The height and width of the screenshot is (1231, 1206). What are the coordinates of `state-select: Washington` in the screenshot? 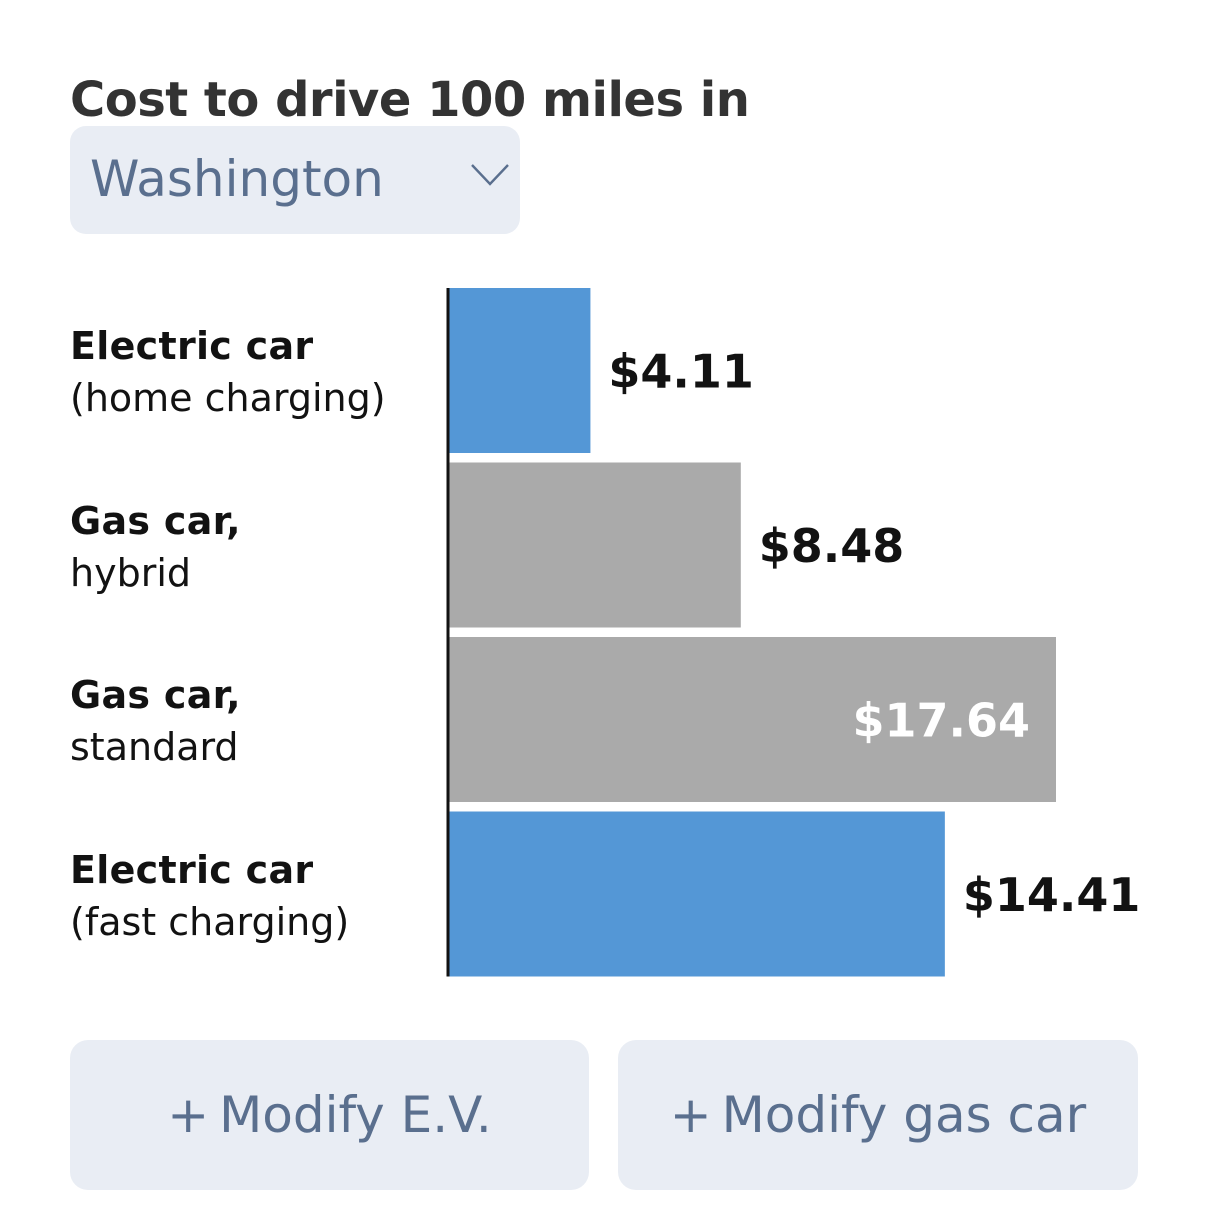 It's located at (295, 180).